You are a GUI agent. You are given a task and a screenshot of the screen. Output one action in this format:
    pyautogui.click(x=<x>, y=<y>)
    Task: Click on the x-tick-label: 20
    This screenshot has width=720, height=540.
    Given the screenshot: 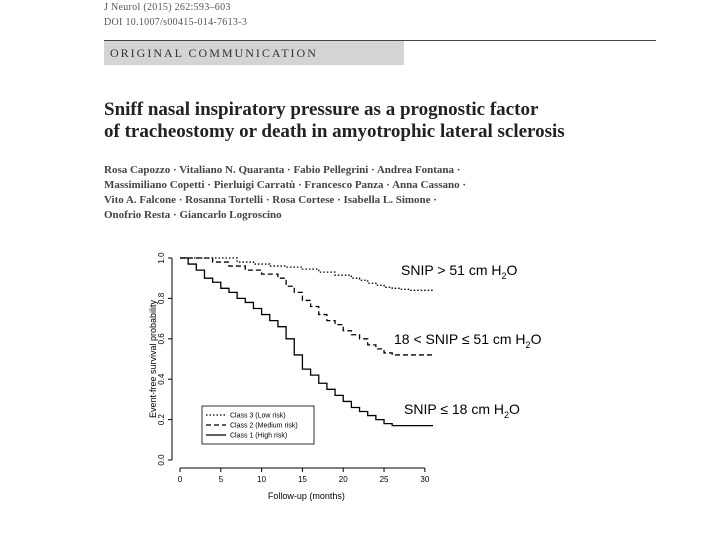 What is the action you would take?
    pyautogui.click(x=343, y=479)
    